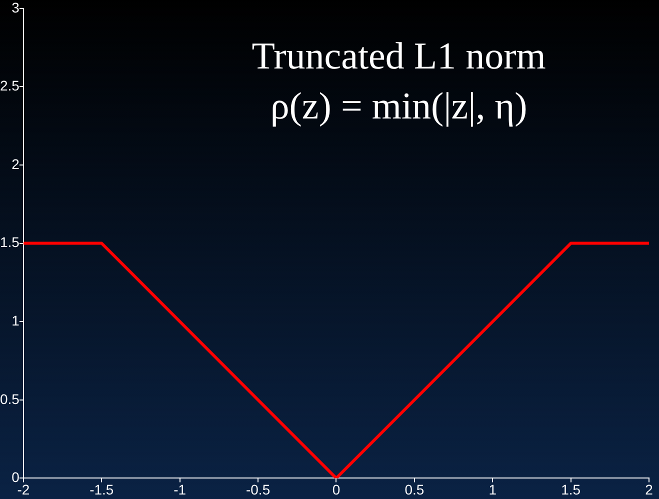 Image resolution: width=659 pixels, height=499 pixels. Describe the element at coordinates (102, 489) in the screenshot. I see `x-tick-label: -1.5` at that location.